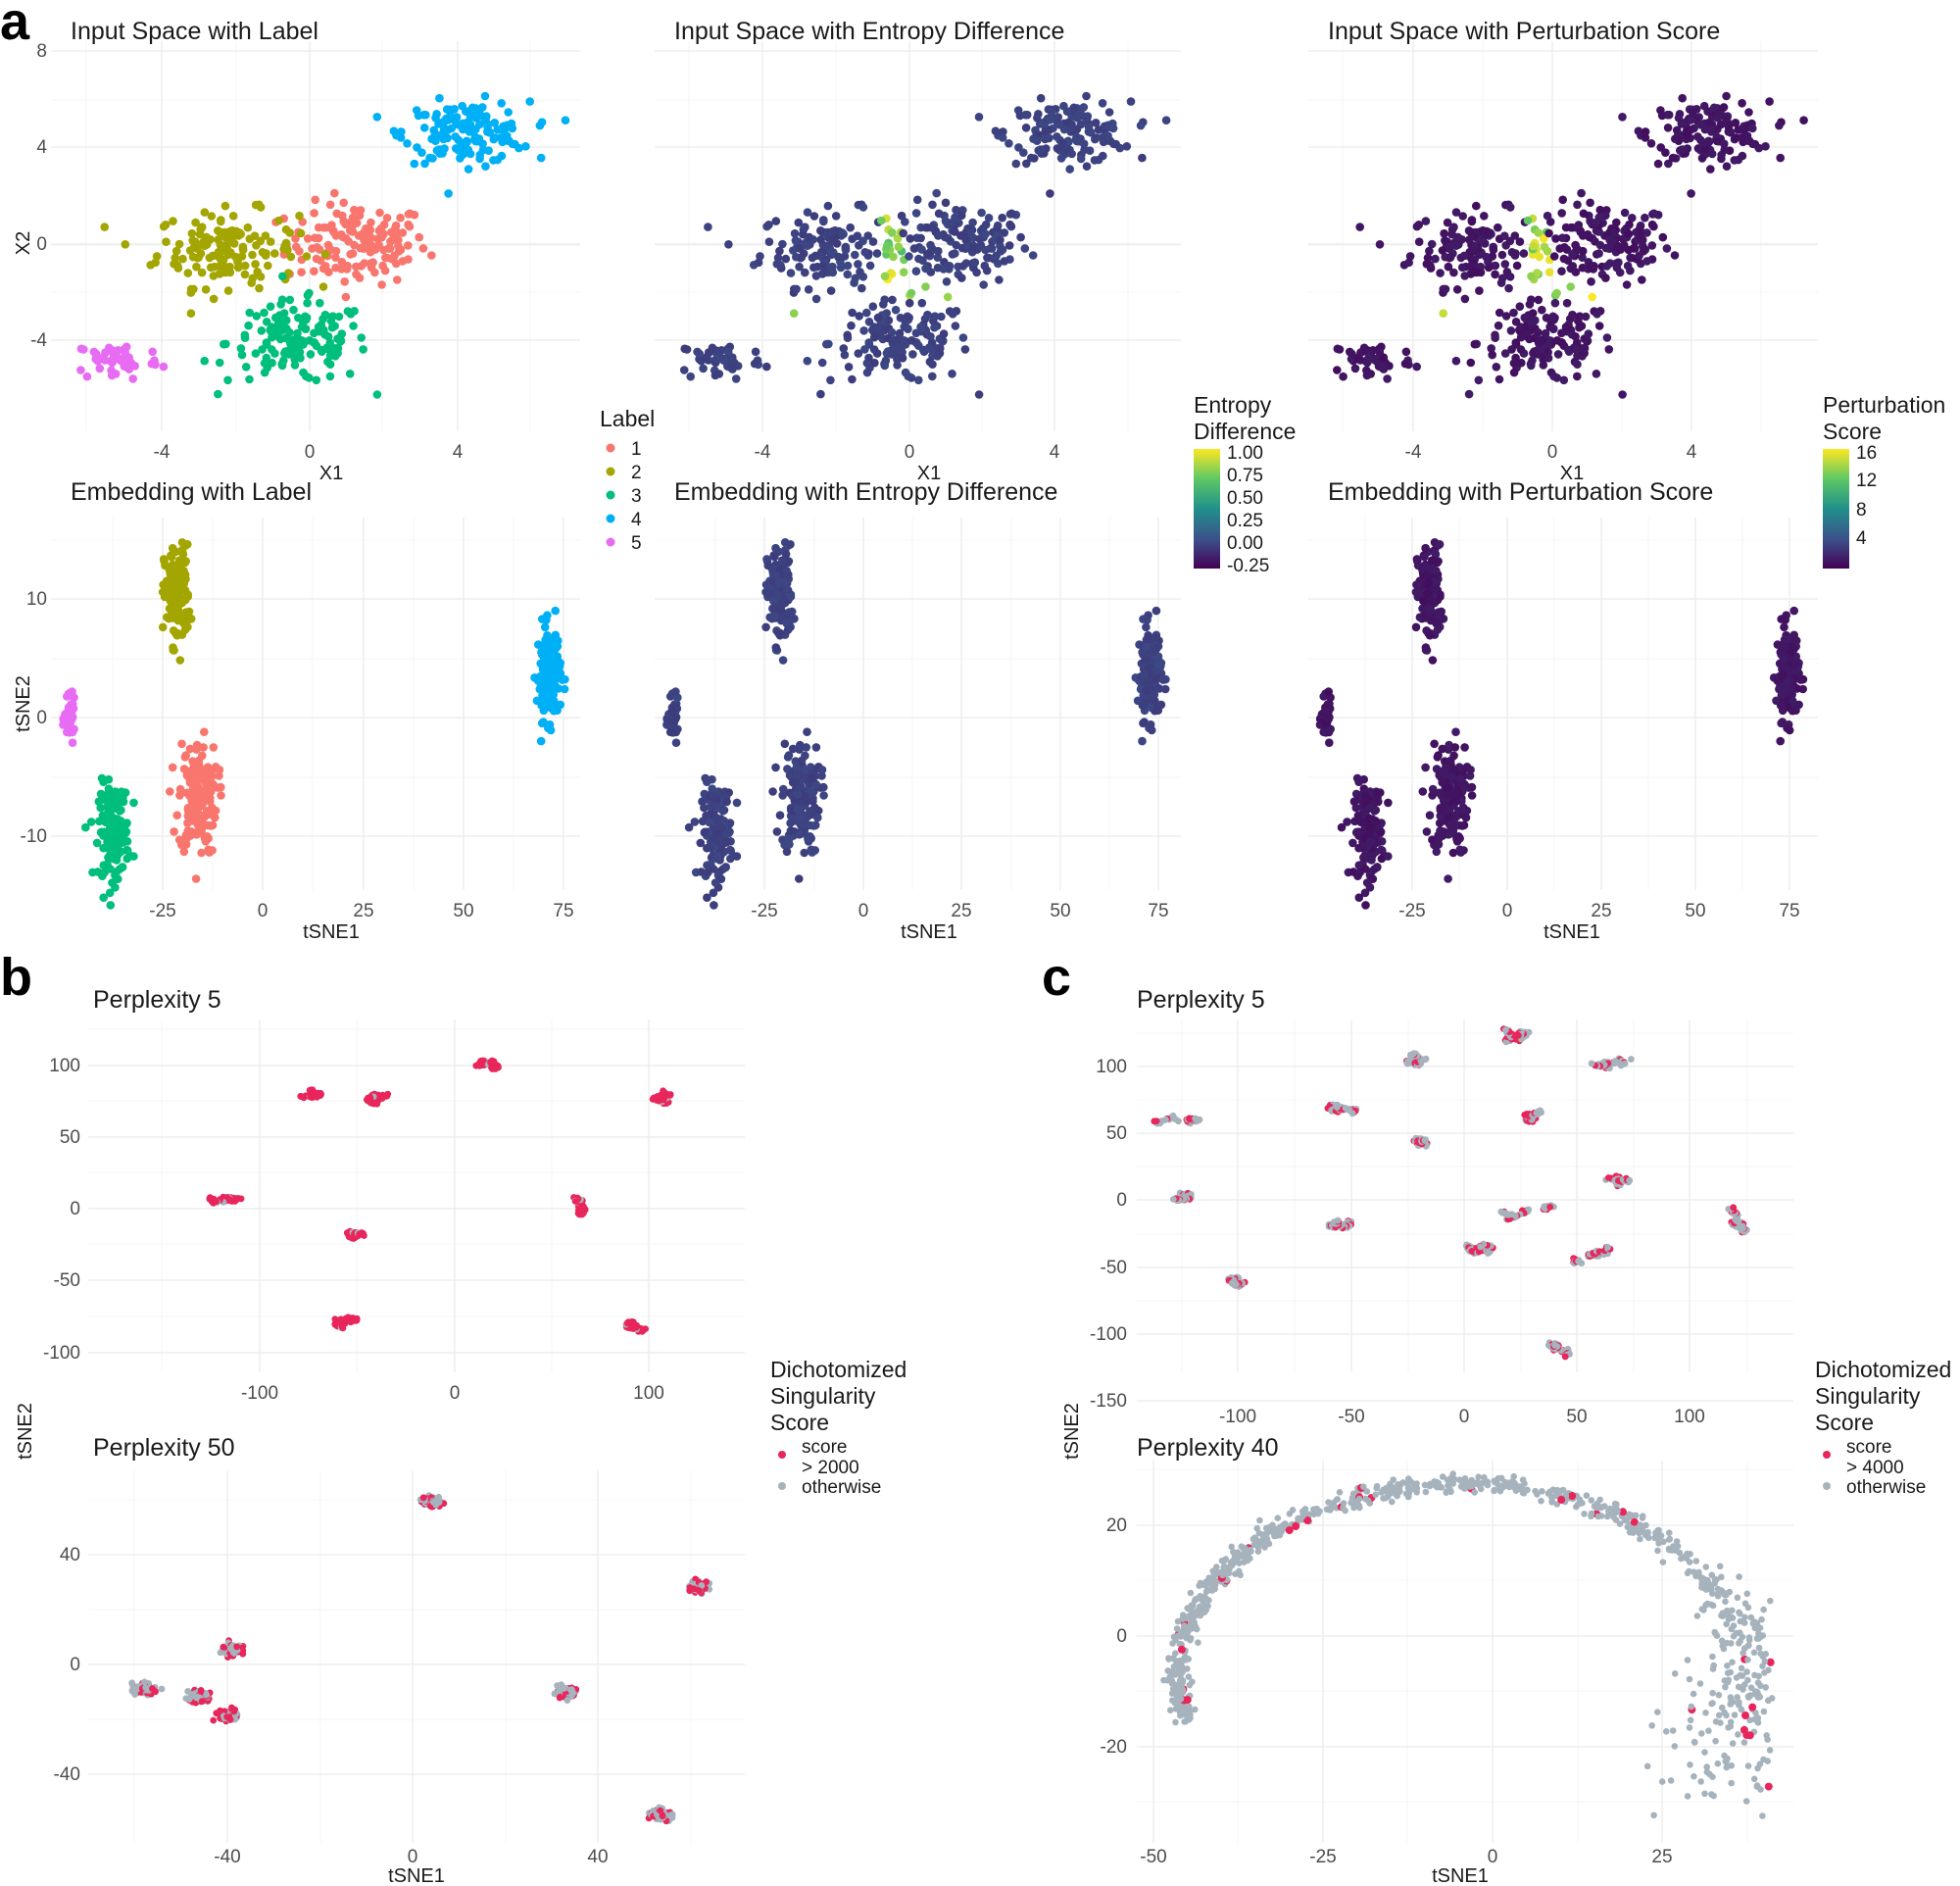 The width and height of the screenshot is (1960, 1886). I want to click on points-layer, so click(314, 724).